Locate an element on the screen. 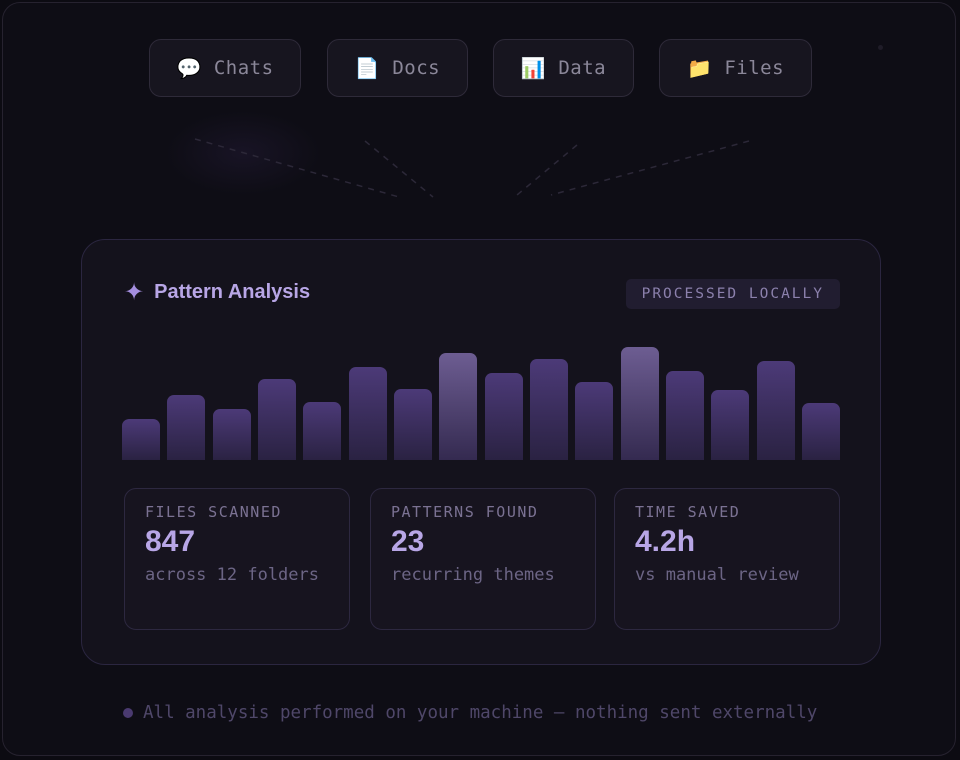  card-title: ✦ Pattern Analysis is located at coordinates (217, 292).